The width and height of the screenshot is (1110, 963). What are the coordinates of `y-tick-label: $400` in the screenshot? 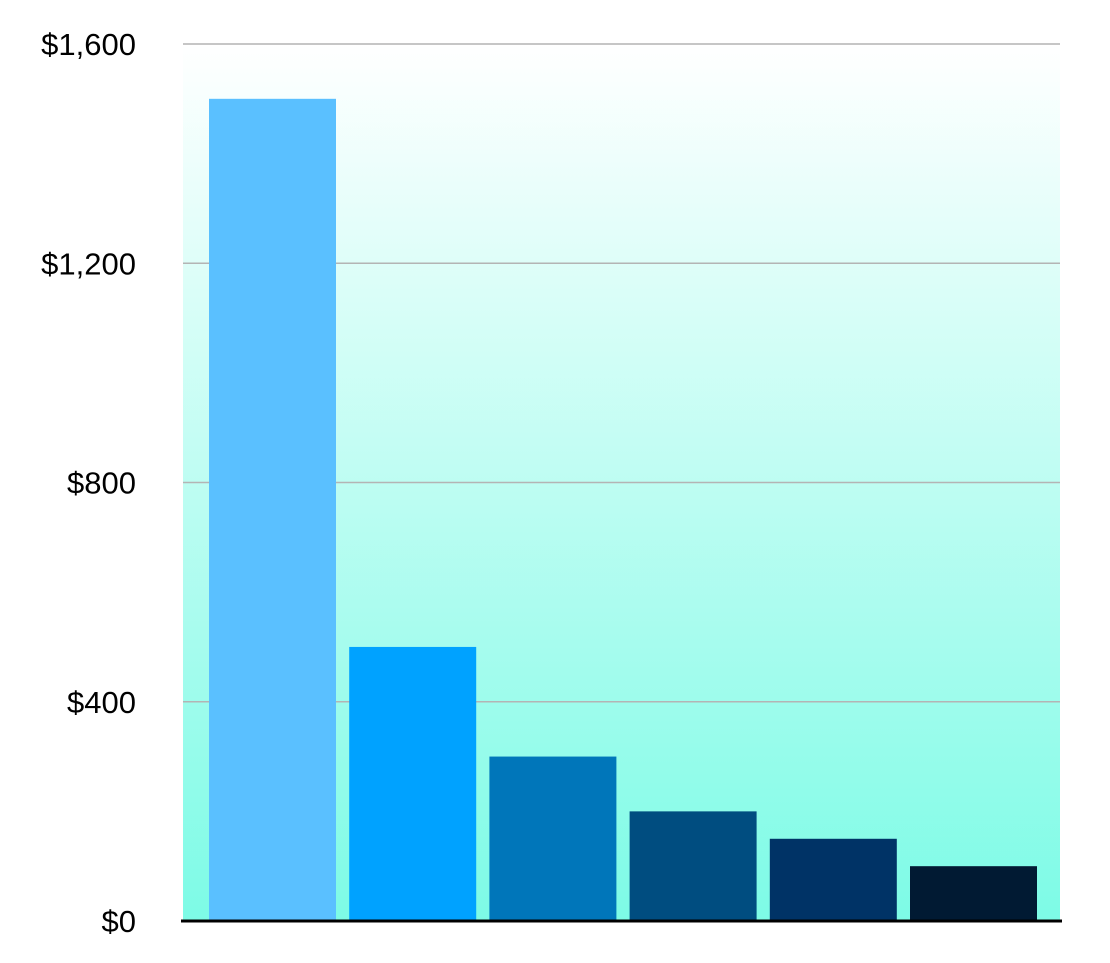 It's located at (101, 702).